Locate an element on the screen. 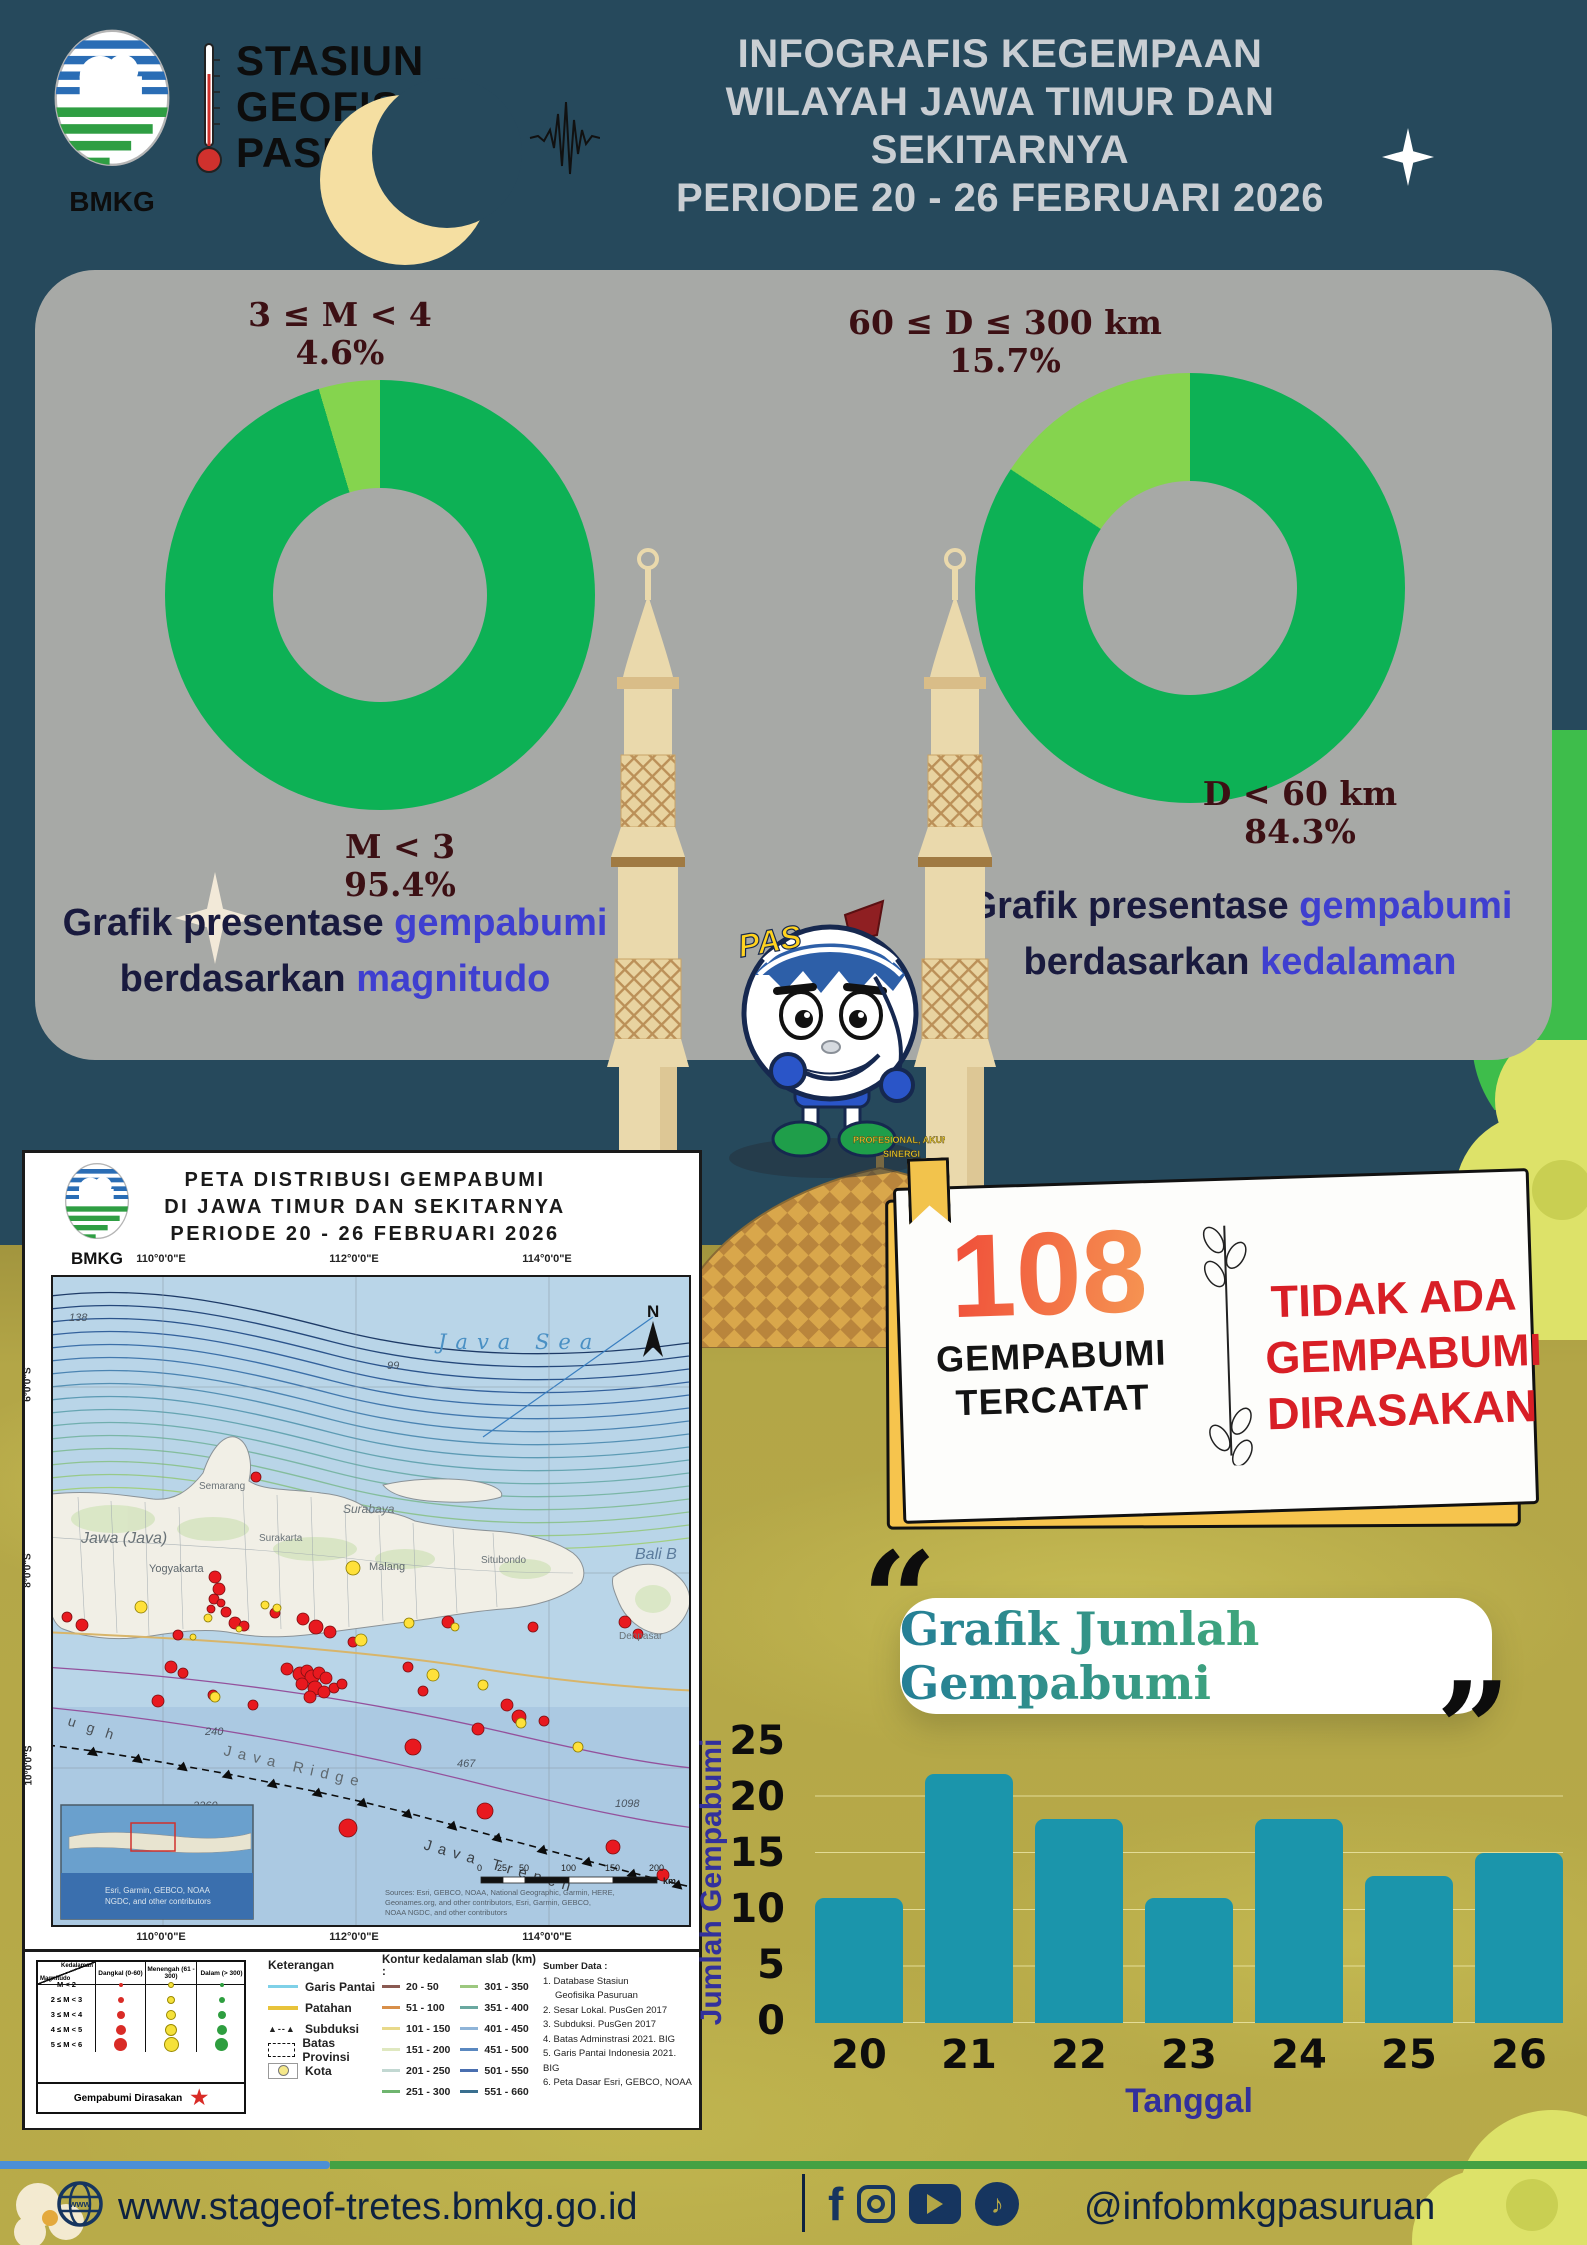 The height and width of the screenshot is (2245, 1587). scale-tick: 50 is located at coordinates (524, 1868).